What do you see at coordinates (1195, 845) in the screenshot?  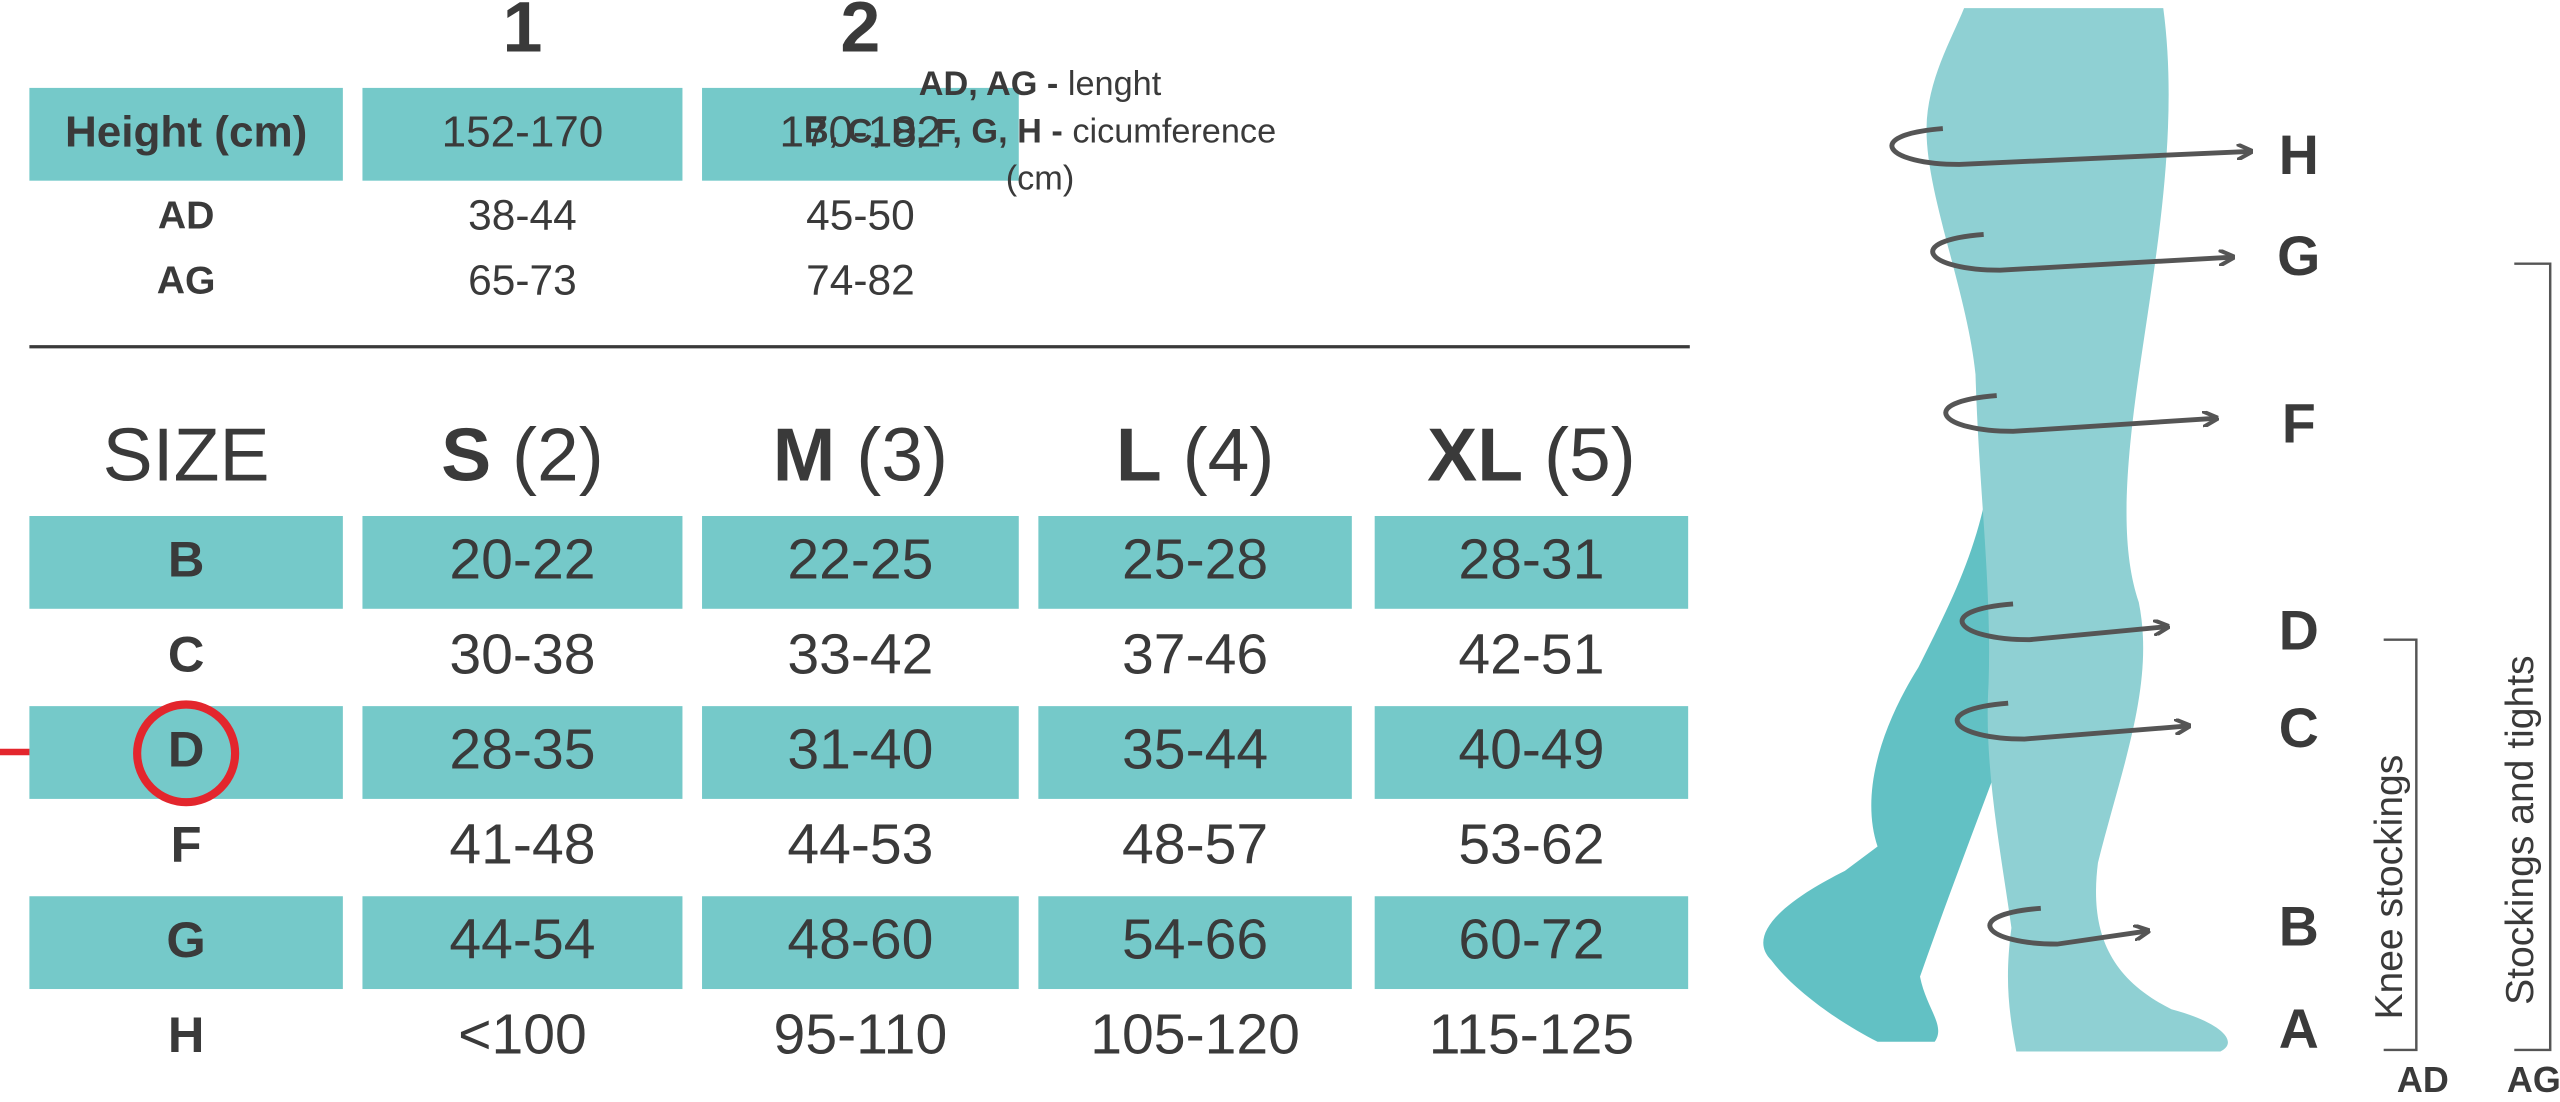 I see `cell: 48-57` at bounding box center [1195, 845].